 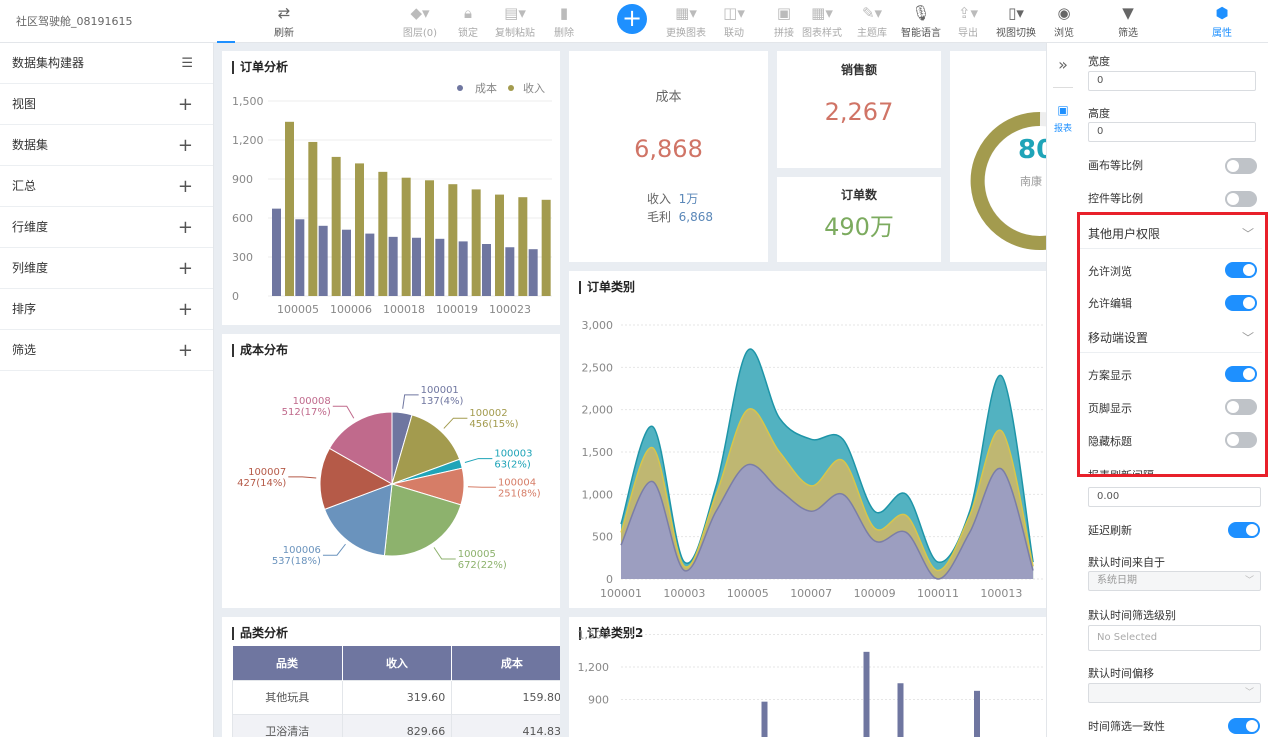 I want to click on legend-income-marker, so click(x=511, y=88).